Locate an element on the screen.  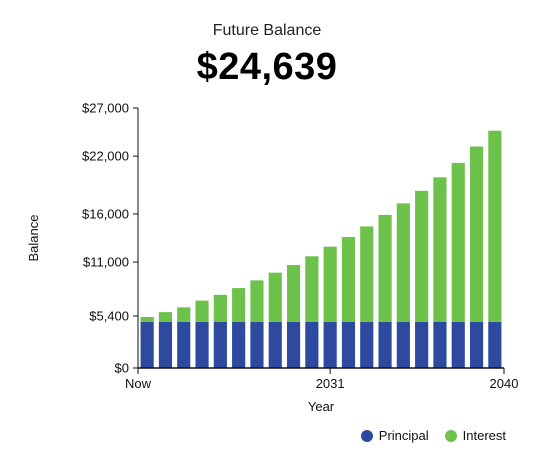
x-tick-label: 2031 is located at coordinates (330, 383).